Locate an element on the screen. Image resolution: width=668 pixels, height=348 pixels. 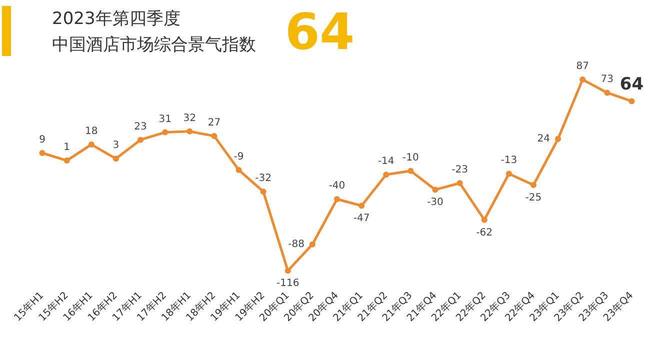
data-label: 31 is located at coordinates (165, 119).